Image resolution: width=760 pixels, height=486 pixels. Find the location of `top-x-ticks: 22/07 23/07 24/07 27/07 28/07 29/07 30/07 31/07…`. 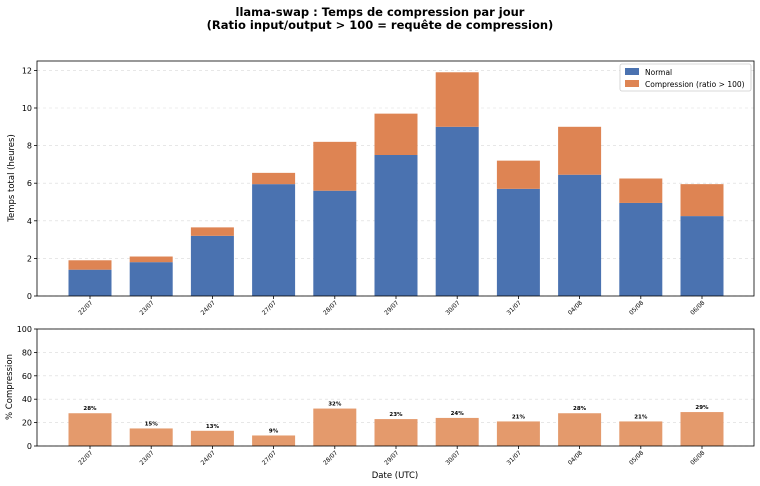

top-x-ticks: 22/07 23/07 24/07 27/07 28/07 29/07 30/07 31/07… is located at coordinates (392, 306).